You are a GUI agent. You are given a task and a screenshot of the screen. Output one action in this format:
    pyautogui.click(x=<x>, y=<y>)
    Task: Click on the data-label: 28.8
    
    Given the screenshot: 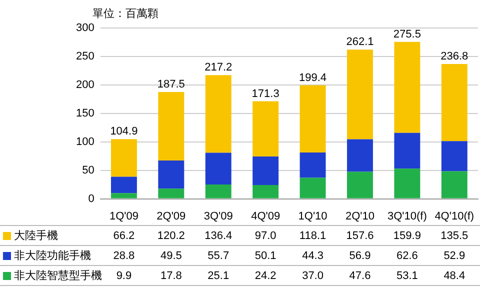 What is the action you would take?
    pyautogui.click(x=124, y=256)
    